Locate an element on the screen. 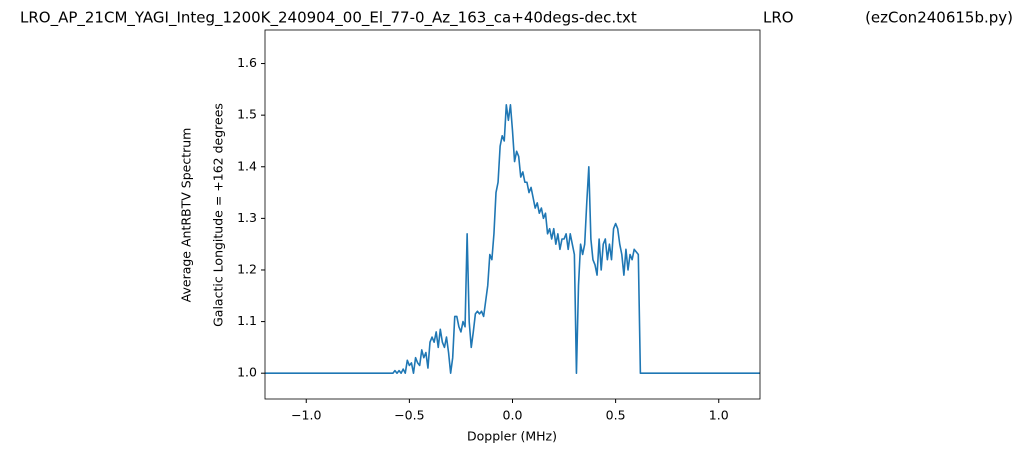 Image resolution: width=1024 pixels, height=453 pixels. x-tick-label: 0.5 is located at coordinates (616, 415).